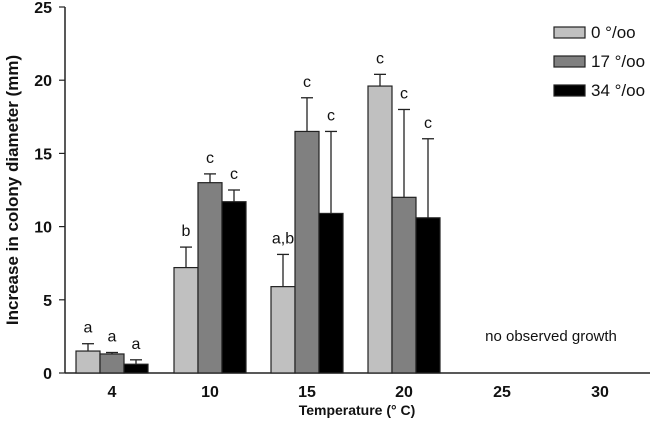  Describe the element at coordinates (210, 392) in the screenshot. I see `x-tick-label: 10` at that location.